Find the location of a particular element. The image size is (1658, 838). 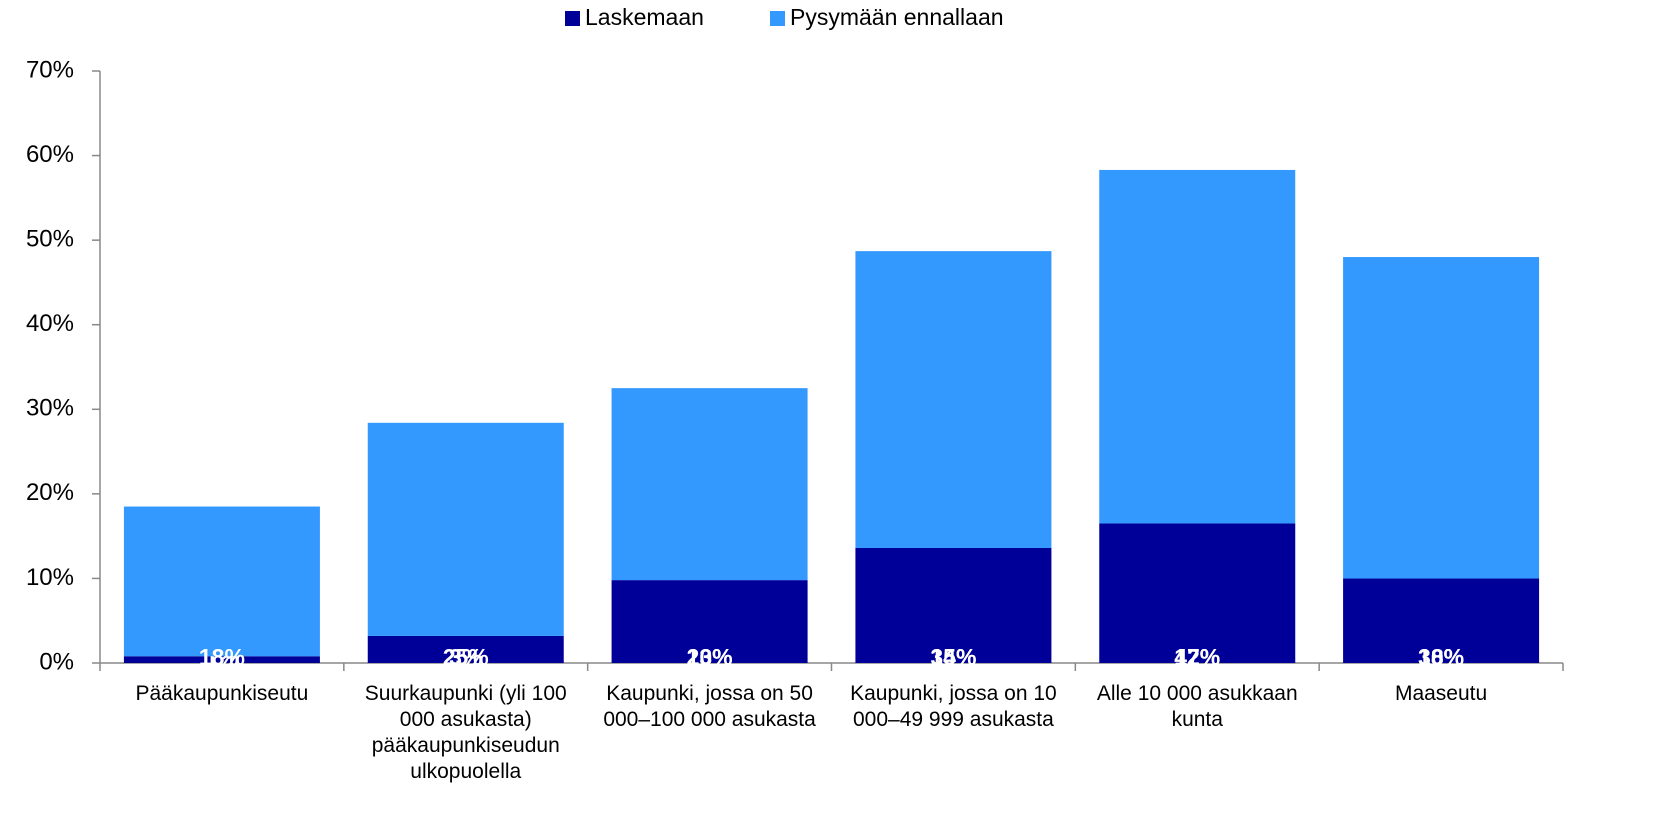

data-label: 14% is located at coordinates (953, 657).